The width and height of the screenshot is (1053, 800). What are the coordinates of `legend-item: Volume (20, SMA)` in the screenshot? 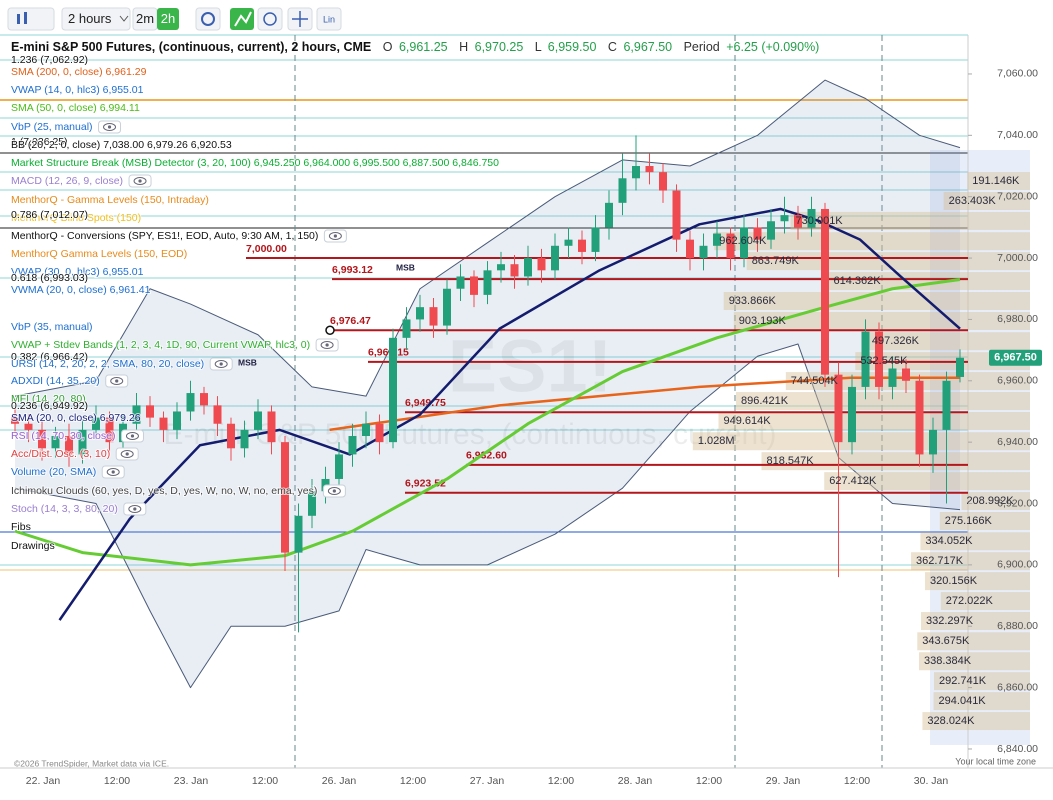 It's located at (53, 472).